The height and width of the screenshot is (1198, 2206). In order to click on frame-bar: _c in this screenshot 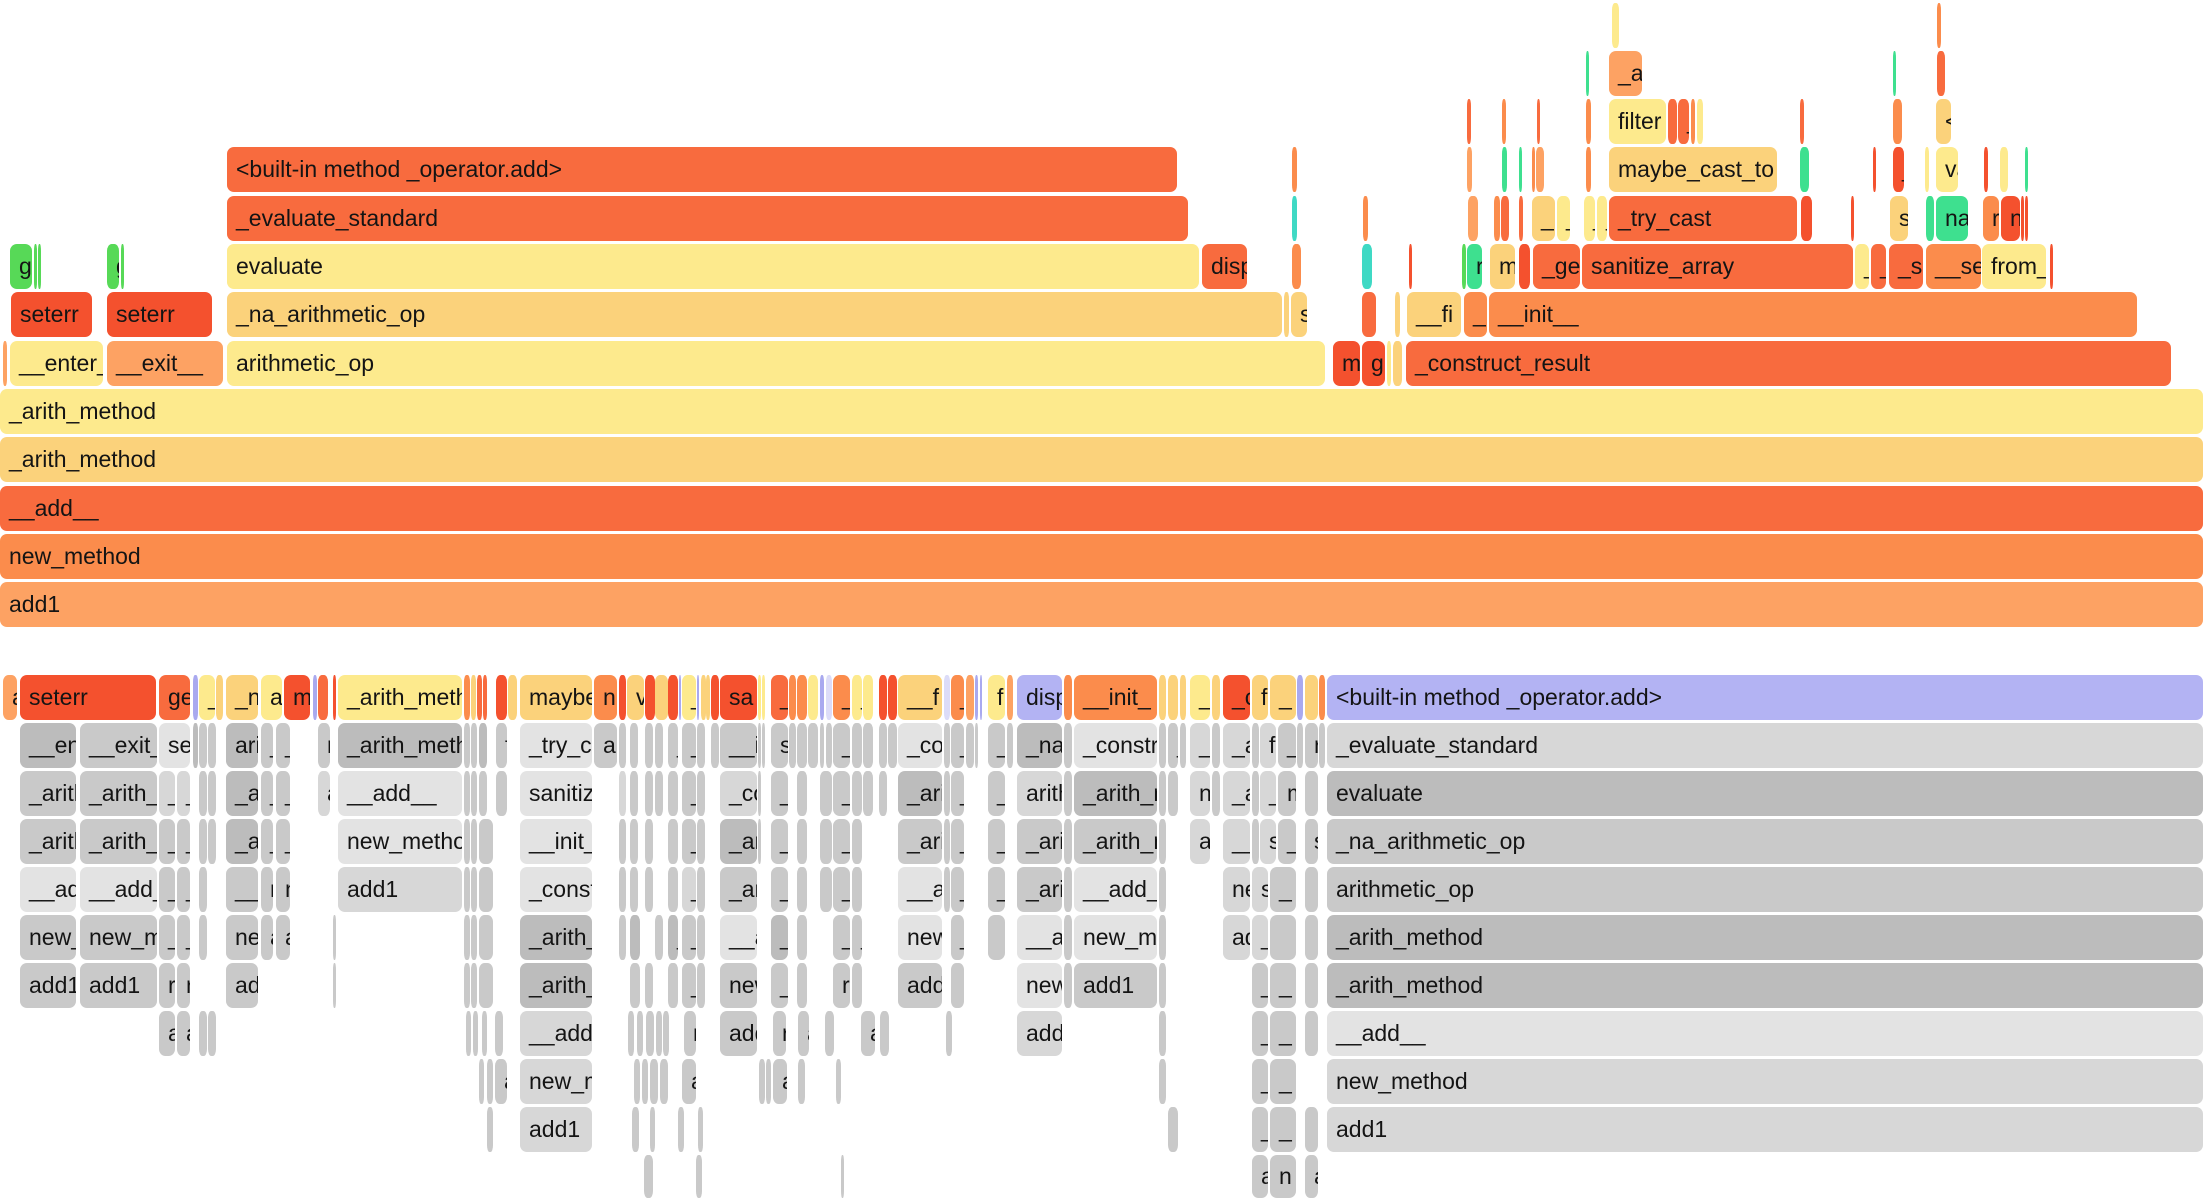, I will do `click(1236, 697)`.